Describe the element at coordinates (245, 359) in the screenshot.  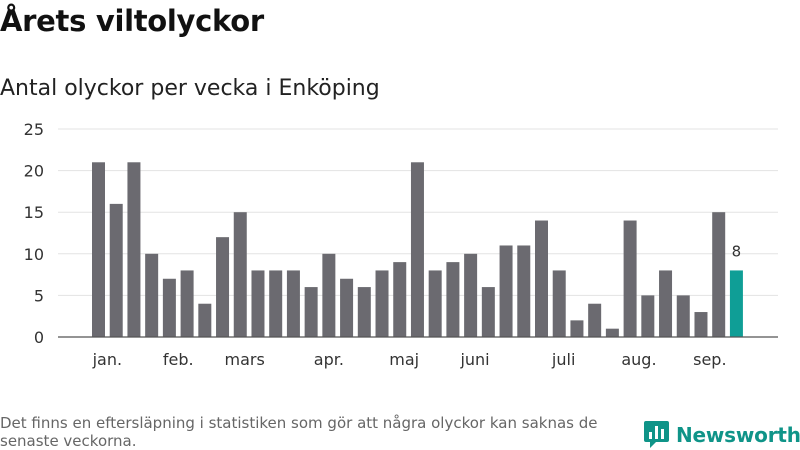
I see `x-tick-label: mars` at that location.